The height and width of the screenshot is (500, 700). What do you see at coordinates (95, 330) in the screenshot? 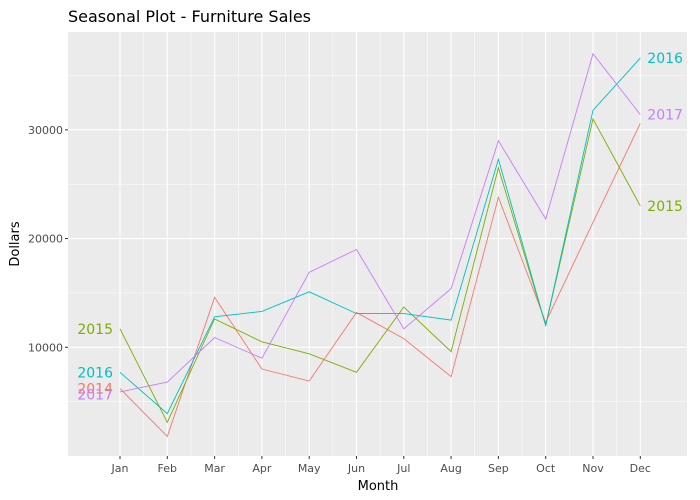
I see `series-label-2015-start: 2015` at bounding box center [95, 330].